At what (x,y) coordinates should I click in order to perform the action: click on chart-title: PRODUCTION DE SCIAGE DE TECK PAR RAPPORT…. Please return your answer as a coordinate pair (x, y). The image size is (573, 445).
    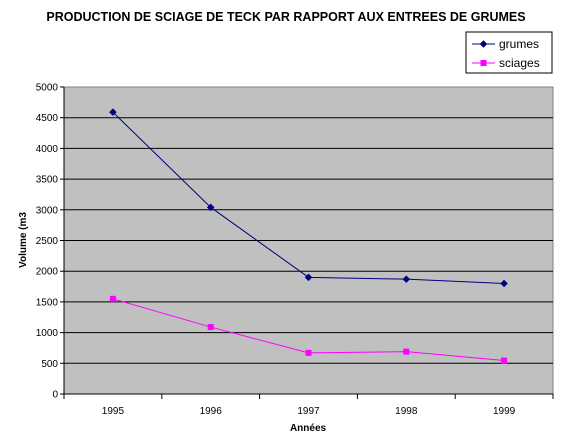
    Looking at the image, I should click on (285, 17).